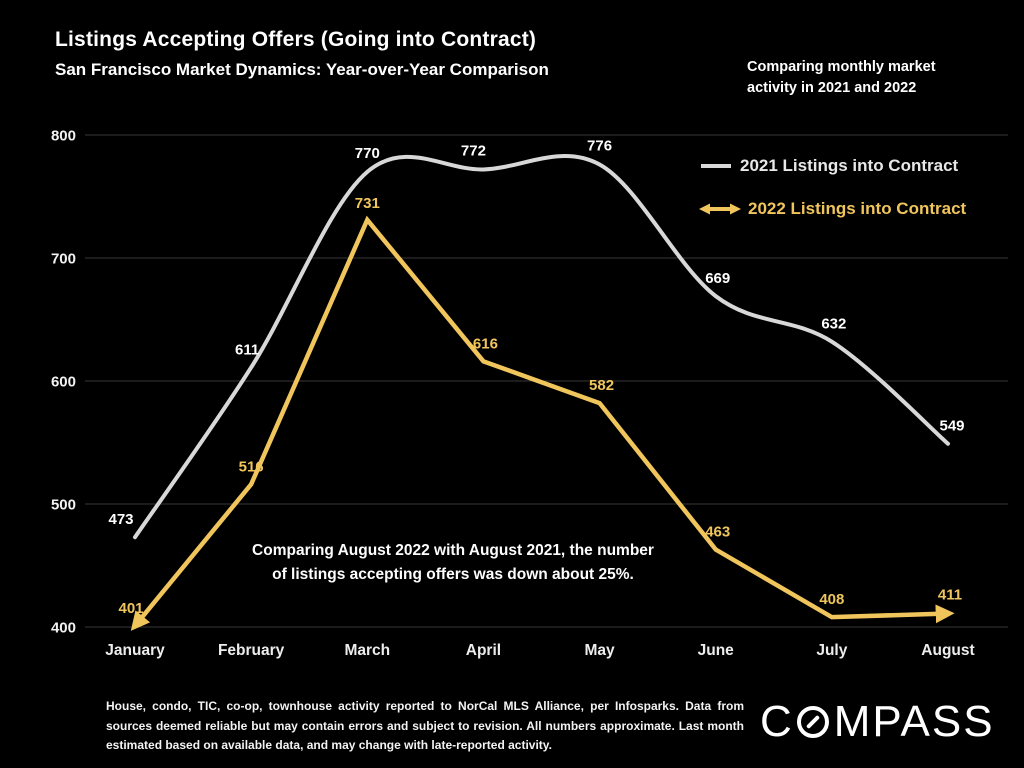 Image resolution: width=1024 pixels, height=768 pixels. What do you see at coordinates (720, 209) in the screenshot?
I see `double-arrow-swatch-2022-icon` at bounding box center [720, 209].